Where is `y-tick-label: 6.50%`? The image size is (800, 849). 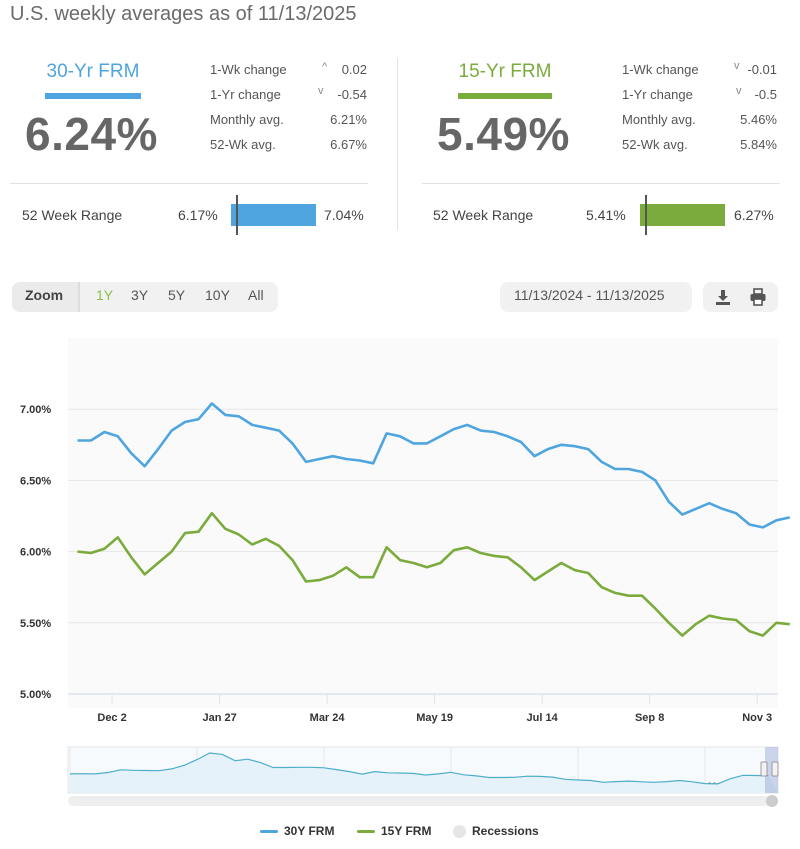
y-tick-label: 6.50% is located at coordinates (35, 481).